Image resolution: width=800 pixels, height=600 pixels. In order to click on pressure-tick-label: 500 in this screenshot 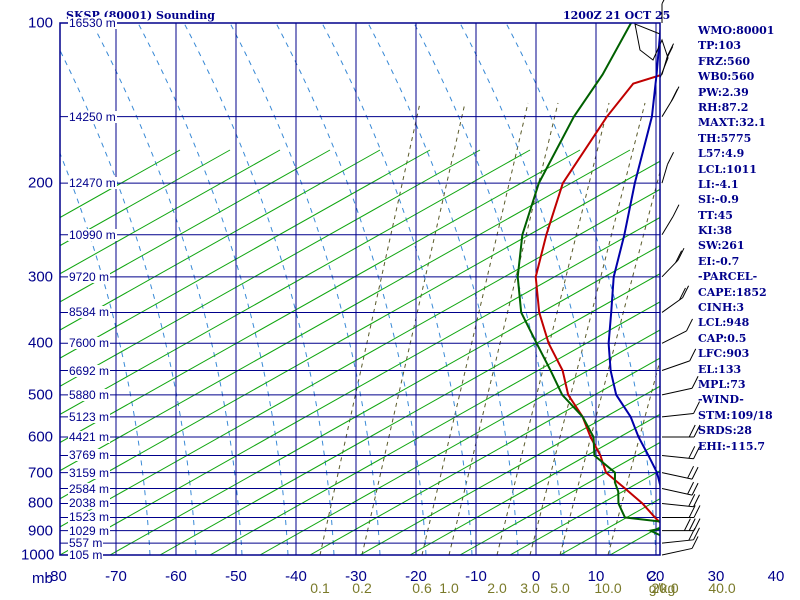, I will do `click(41, 395)`.